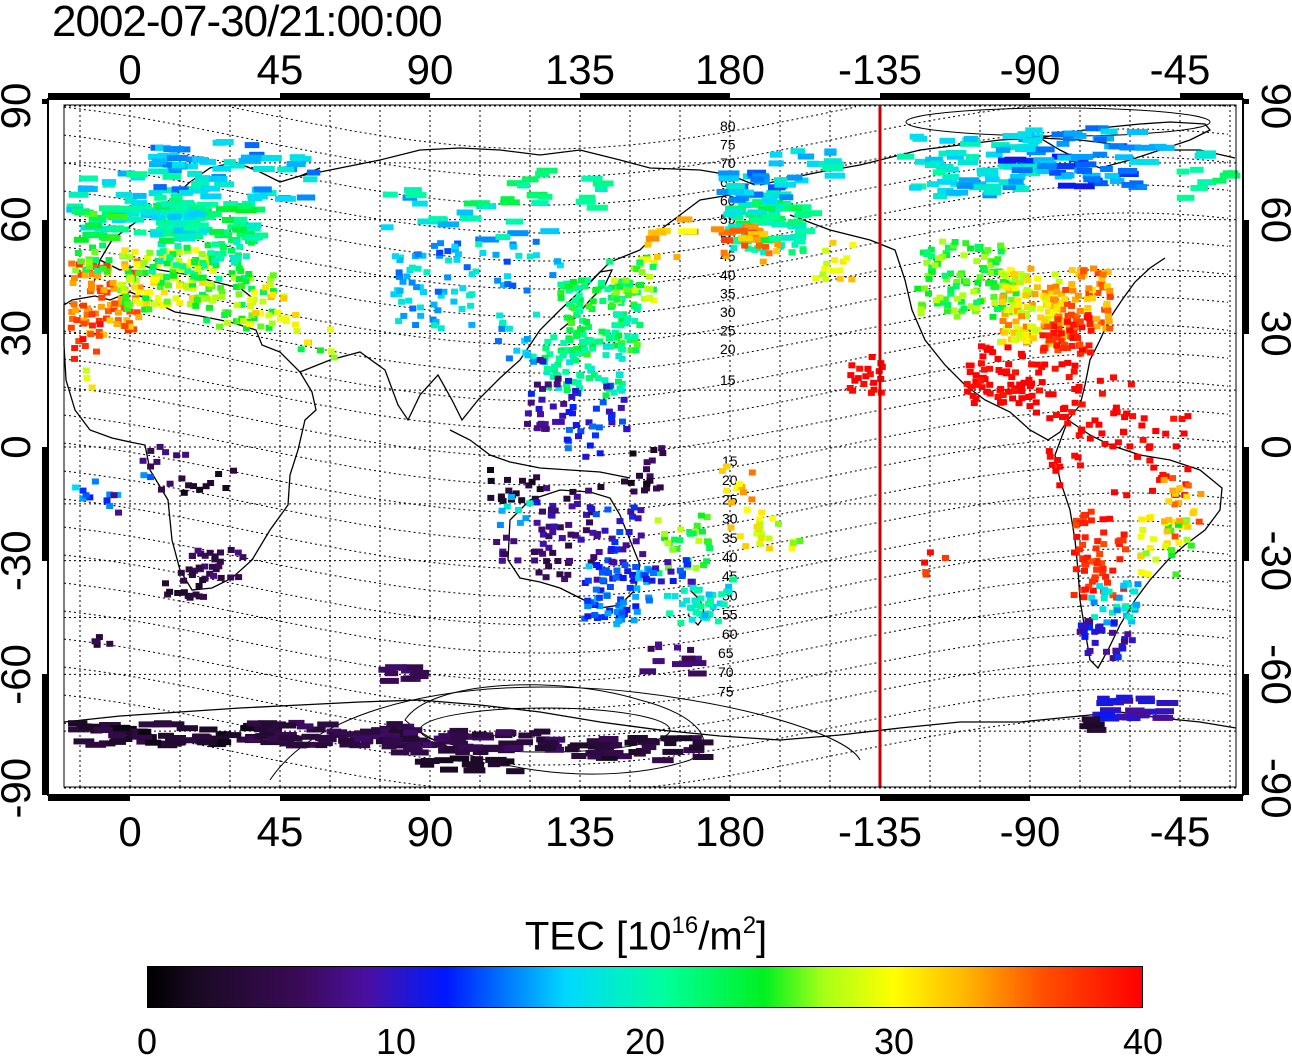 Image resolution: width=1292 pixels, height=1062 pixels. I want to click on contour-label: 60, so click(730, 634).